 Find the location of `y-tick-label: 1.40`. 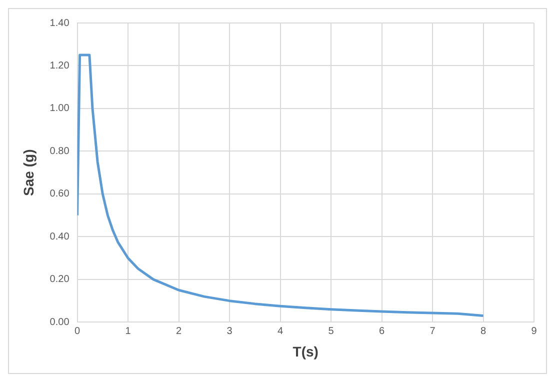

y-tick-label: 1.40 is located at coordinates (60, 23).